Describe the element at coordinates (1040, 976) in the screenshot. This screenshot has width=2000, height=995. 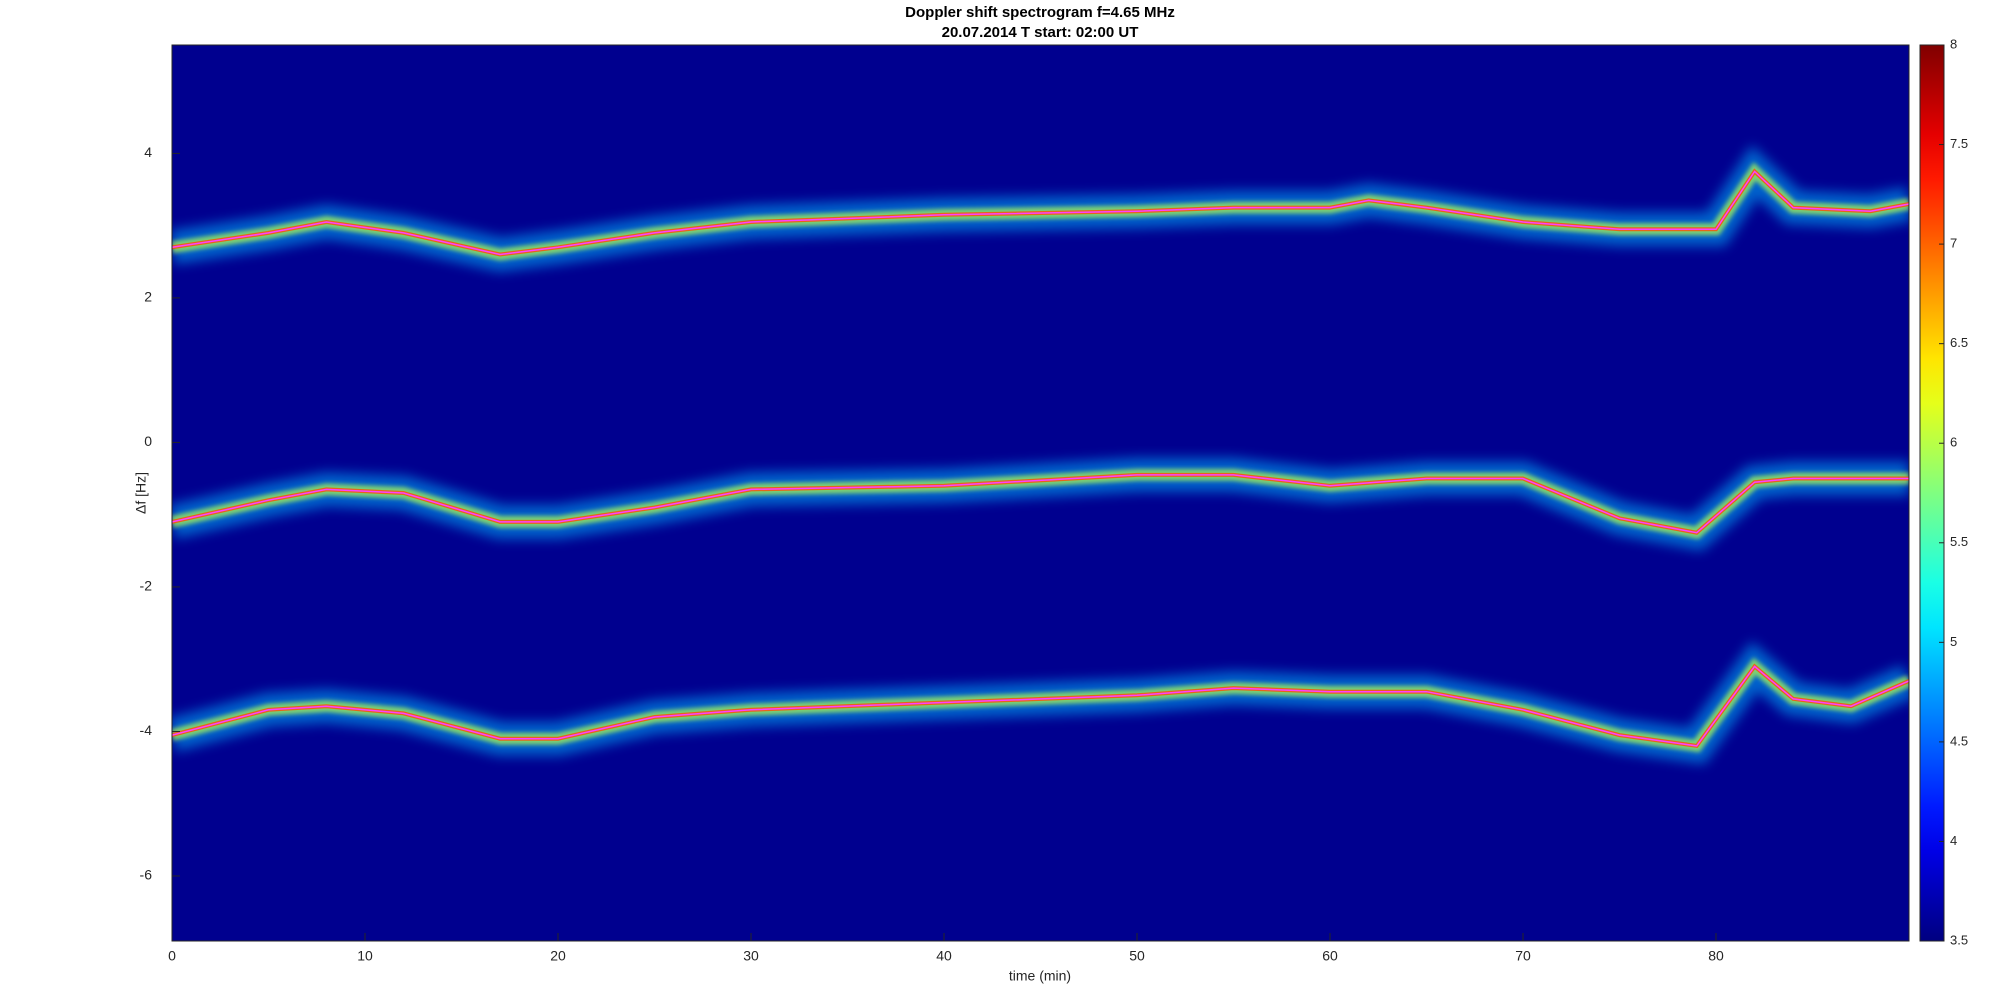
I see `x-axis-label: time (min)` at that location.